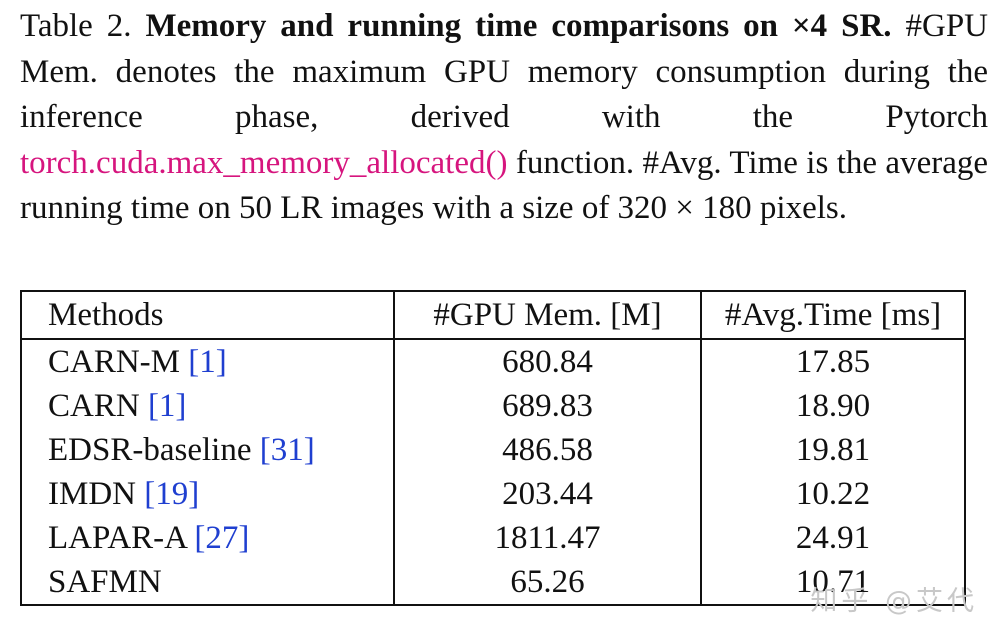  Describe the element at coordinates (832, 450) in the screenshot. I see `avg-time-cell: 19.81` at that location.